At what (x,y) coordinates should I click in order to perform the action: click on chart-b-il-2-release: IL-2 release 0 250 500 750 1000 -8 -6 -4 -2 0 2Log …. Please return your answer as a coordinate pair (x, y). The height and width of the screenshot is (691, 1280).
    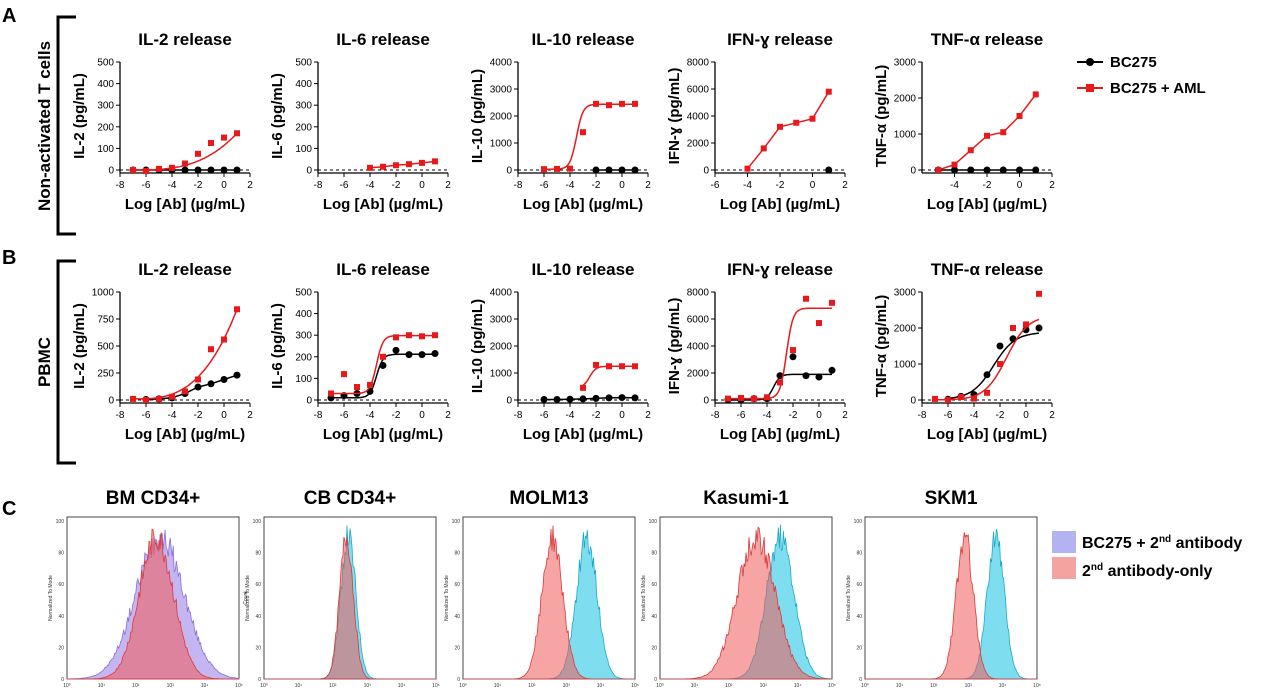
    Looking at the image, I should click on (162, 351).